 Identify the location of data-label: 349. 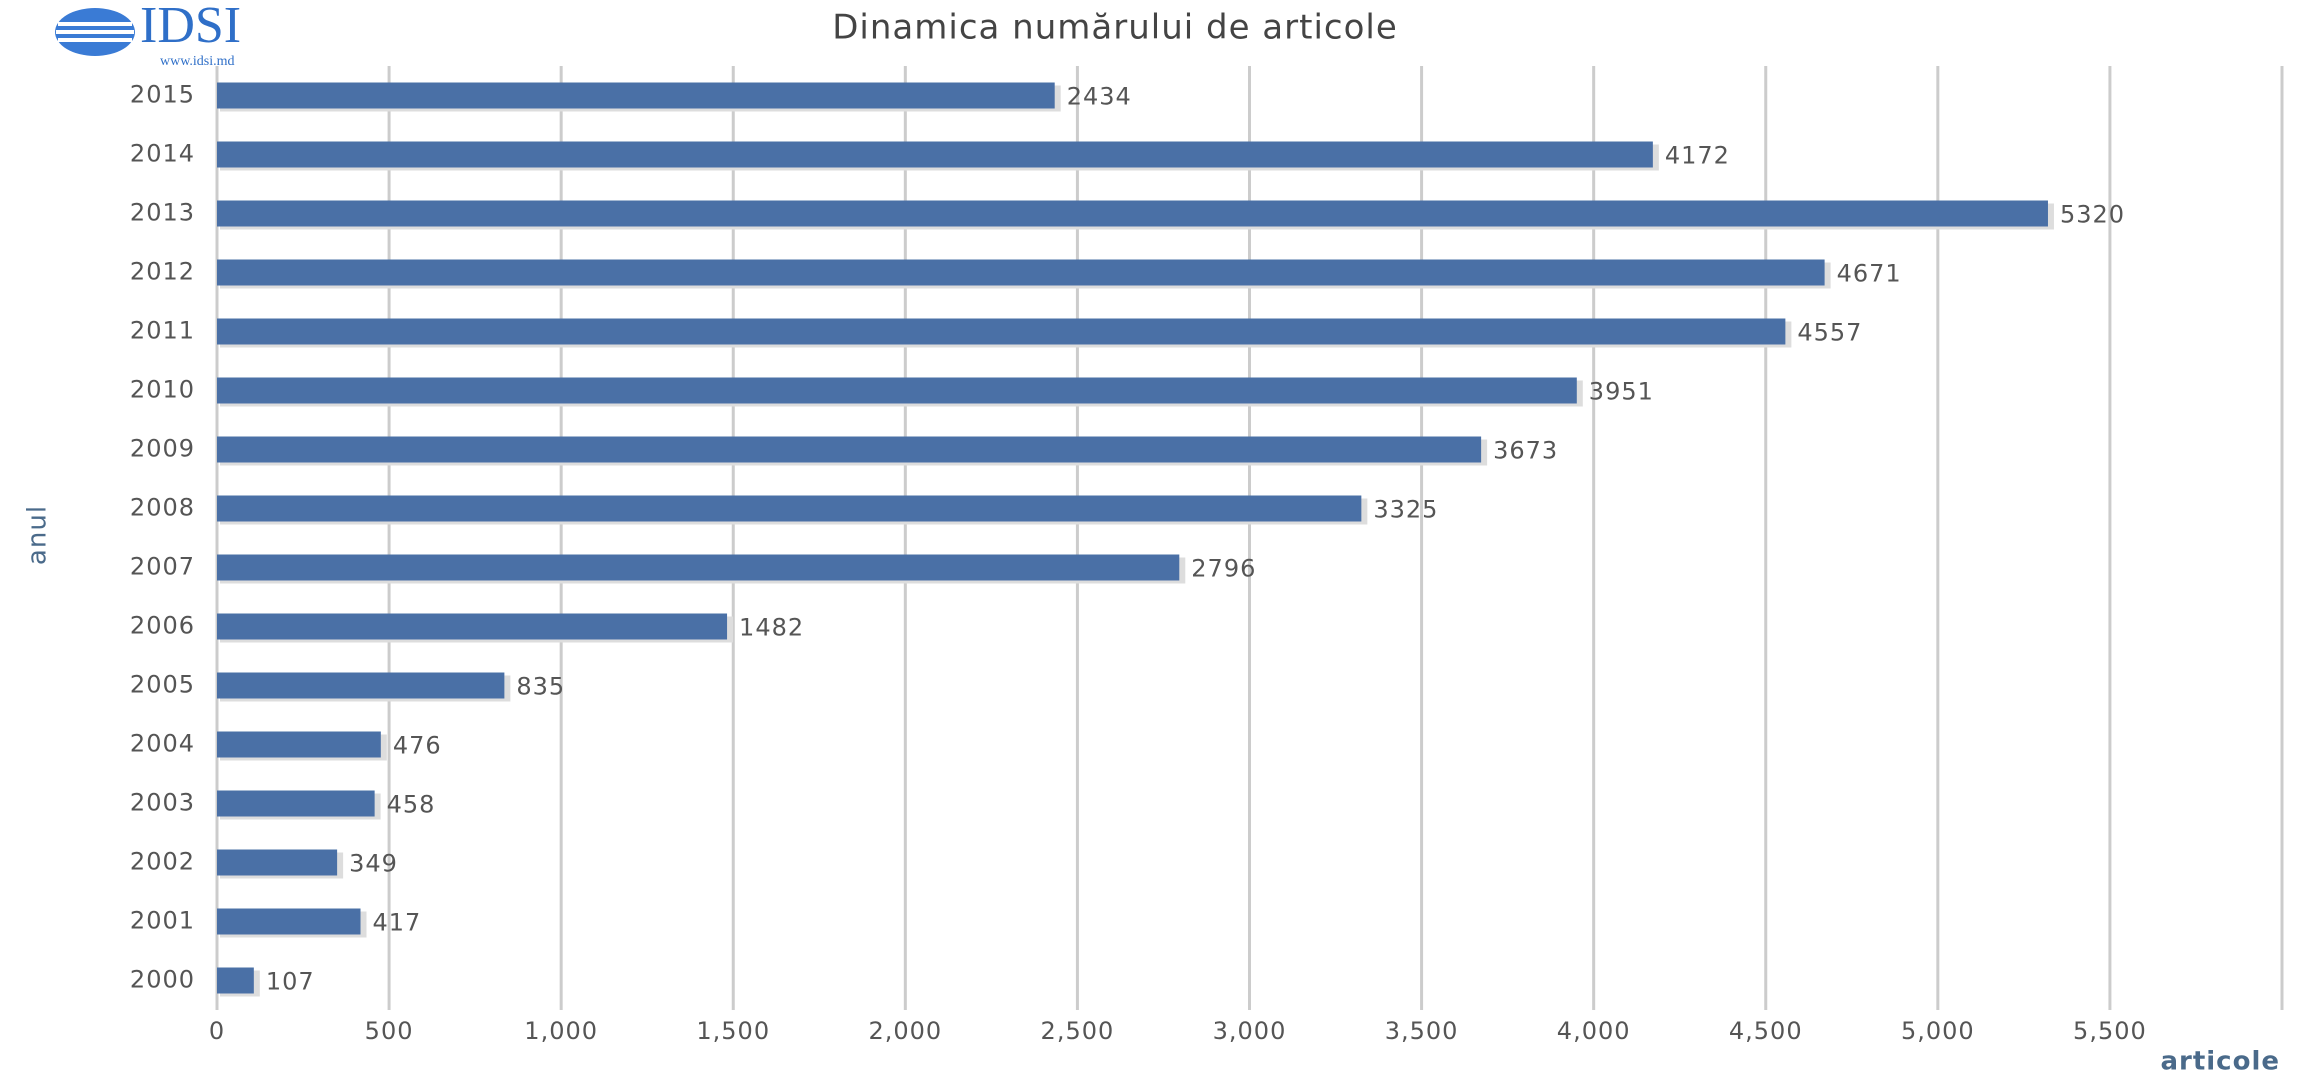
(373, 864).